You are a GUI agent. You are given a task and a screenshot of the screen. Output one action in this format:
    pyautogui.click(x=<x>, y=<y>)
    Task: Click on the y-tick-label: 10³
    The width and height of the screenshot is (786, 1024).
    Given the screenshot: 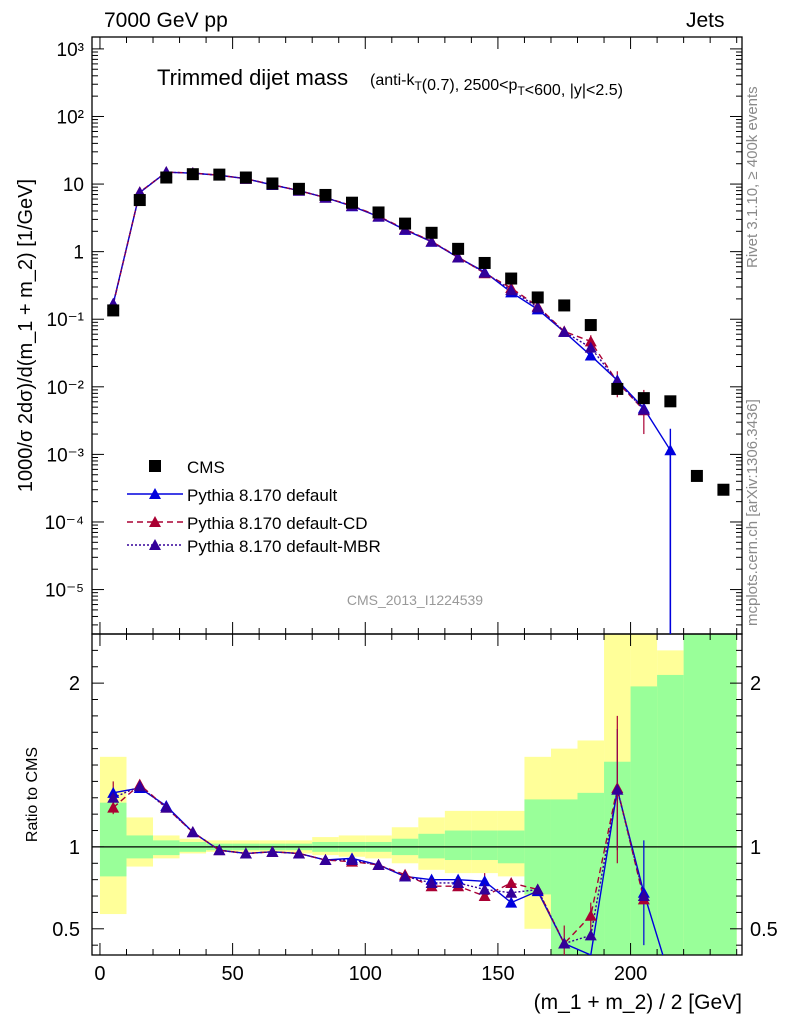 What is the action you would take?
    pyautogui.click(x=70, y=50)
    